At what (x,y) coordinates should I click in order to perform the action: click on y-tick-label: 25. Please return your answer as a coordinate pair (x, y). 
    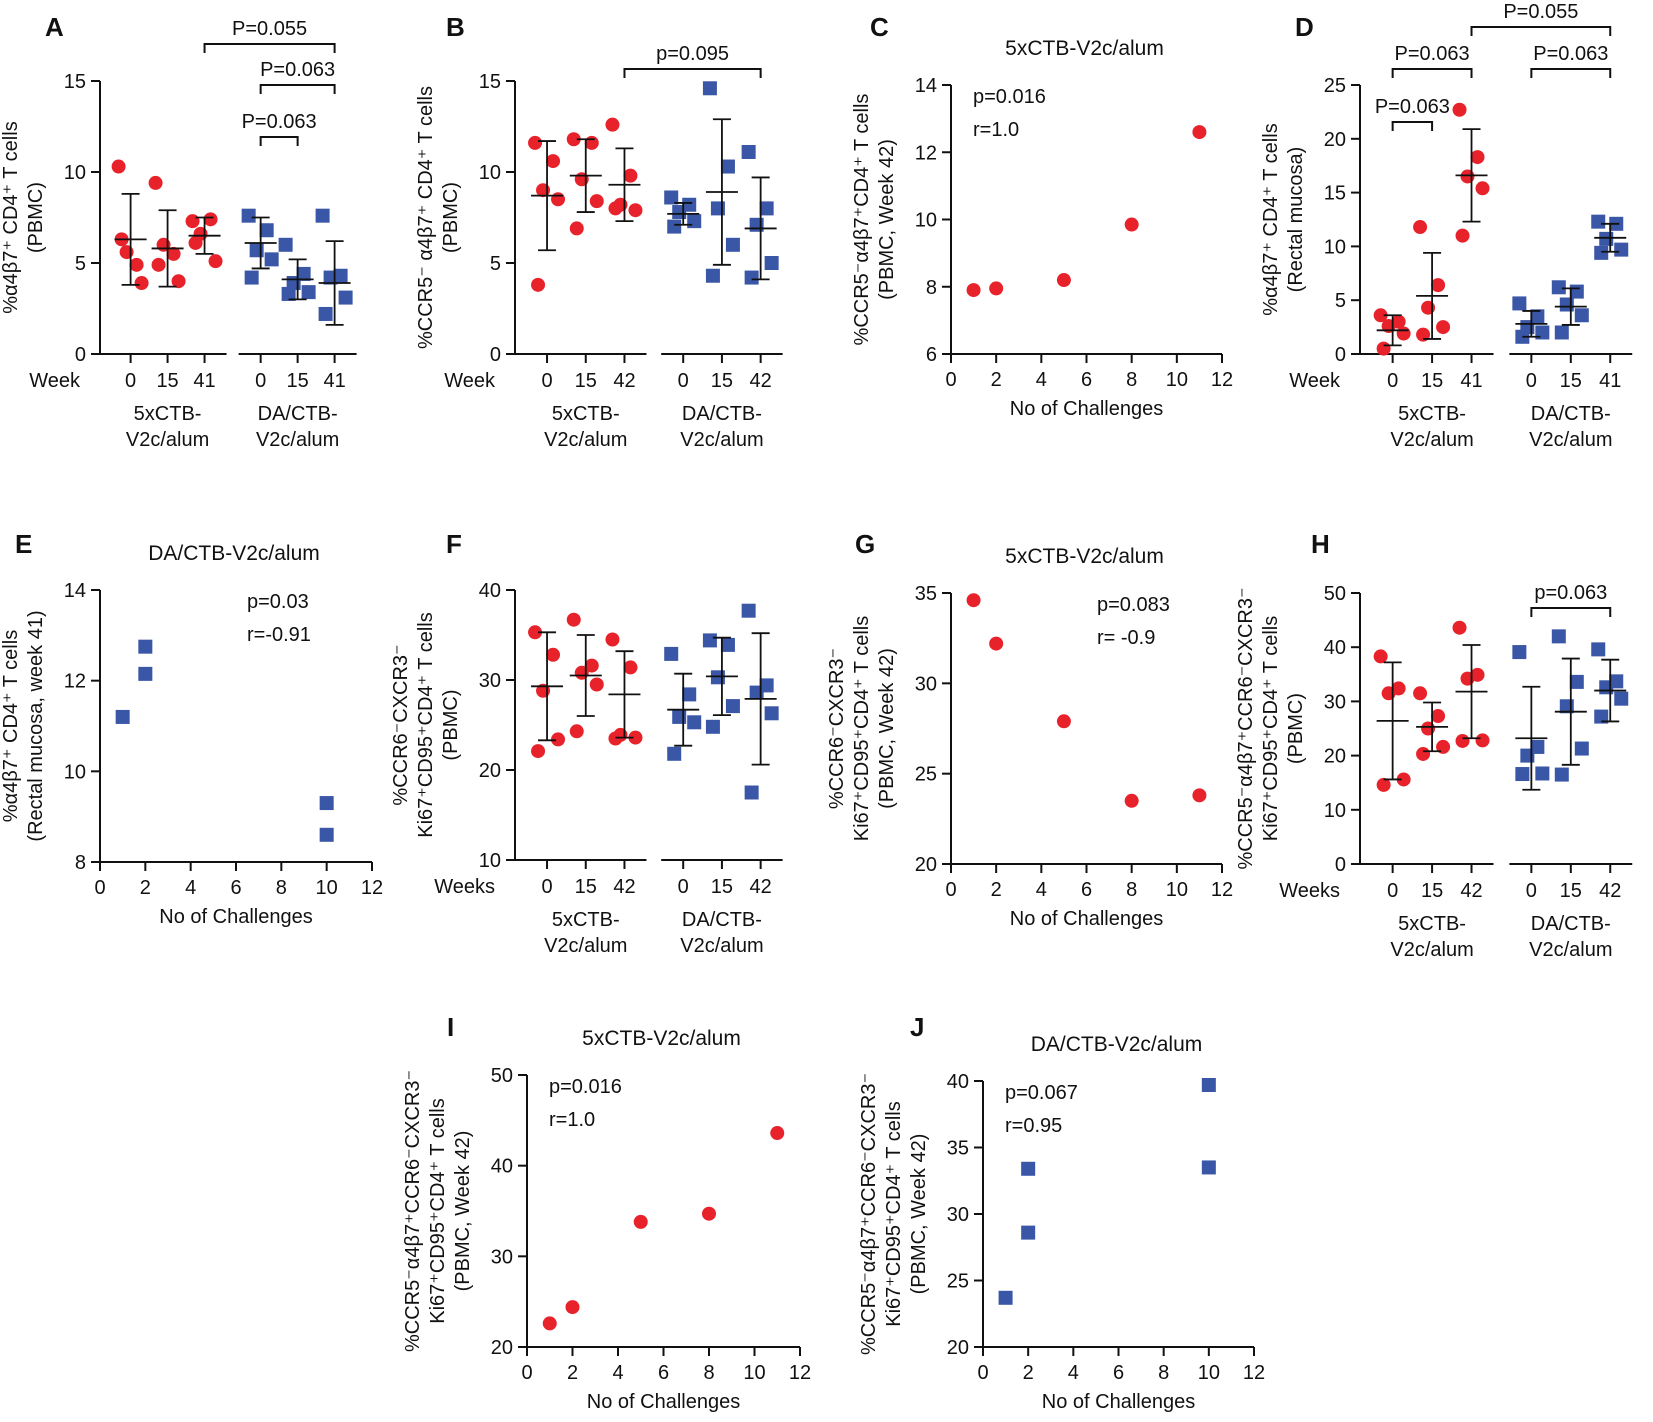
    Looking at the image, I should click on (926, 775).